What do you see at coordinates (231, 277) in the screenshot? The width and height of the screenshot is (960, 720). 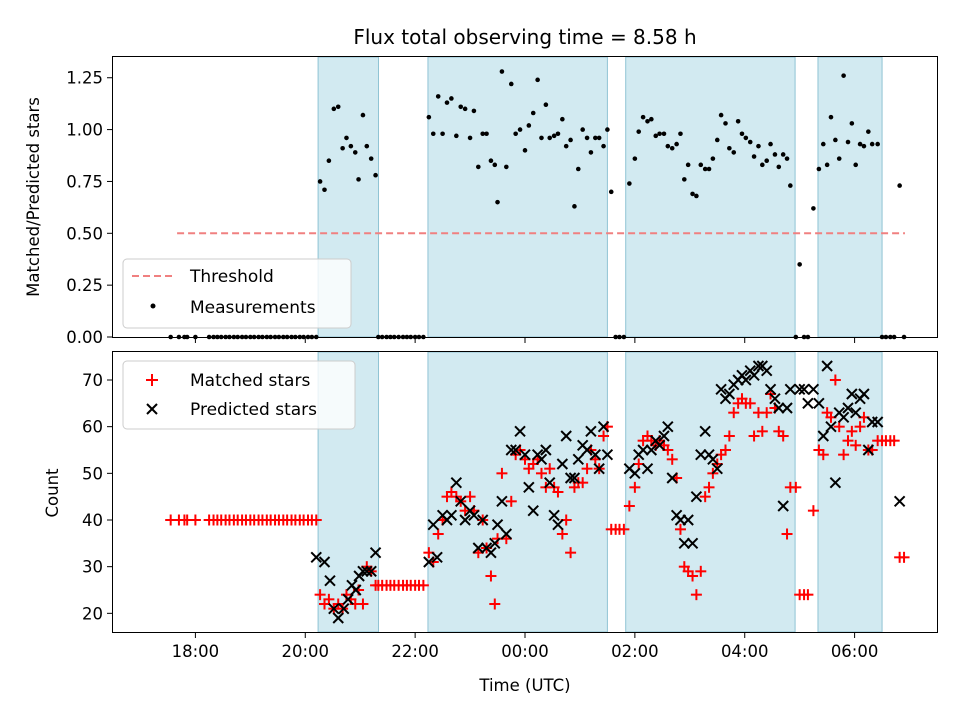 I see `threshold-legend-label: Threshold` at bounding box center [231, 277].